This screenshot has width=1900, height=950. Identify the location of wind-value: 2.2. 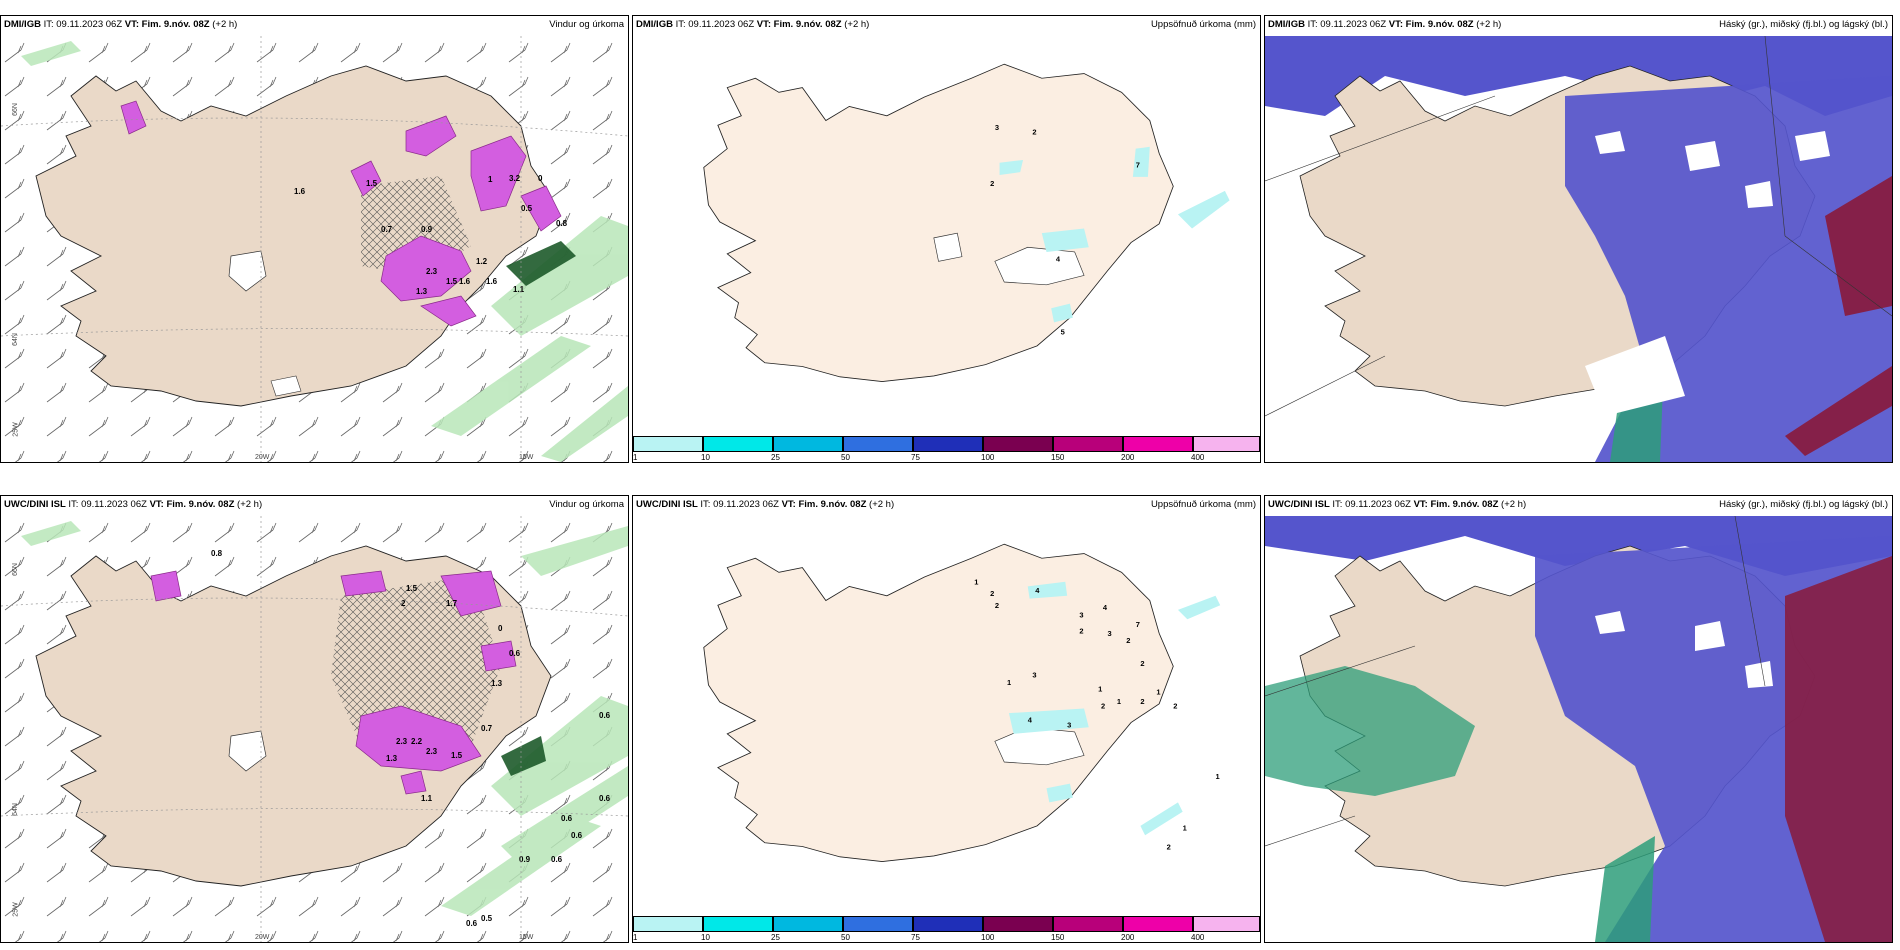
(417, 741).